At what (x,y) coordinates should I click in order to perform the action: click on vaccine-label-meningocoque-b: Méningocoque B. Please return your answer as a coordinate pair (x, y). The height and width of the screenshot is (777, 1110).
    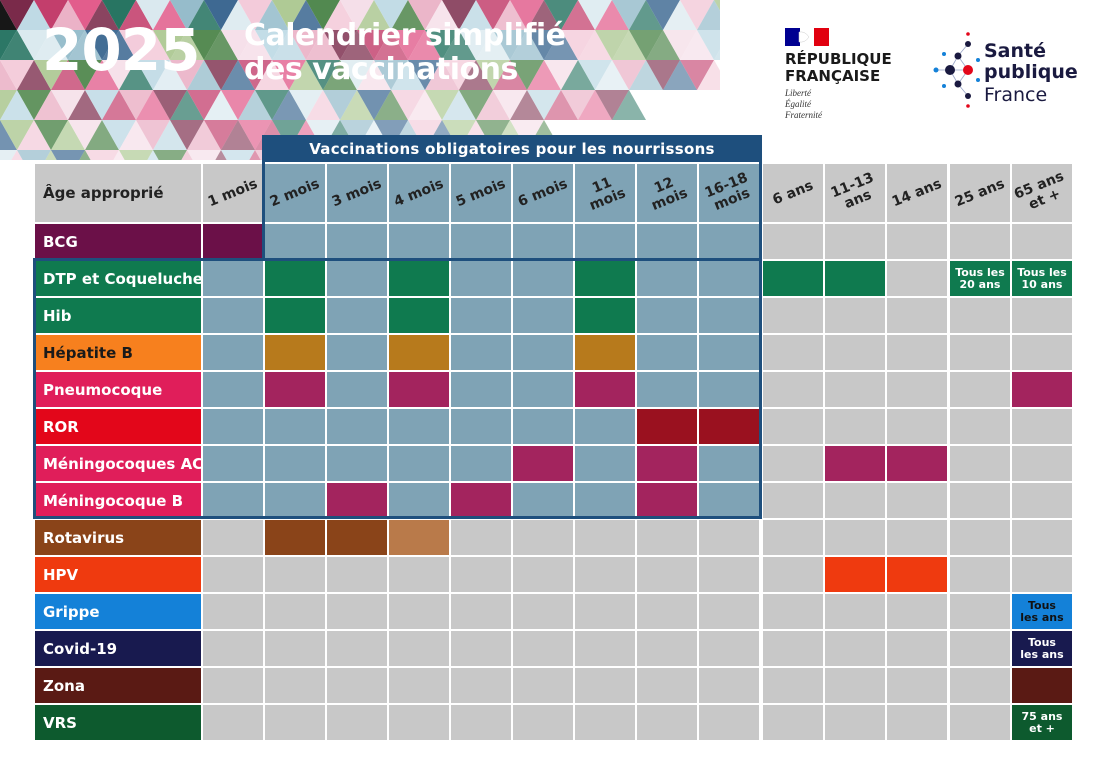
    Looking at the image, I should click on (118, 500).